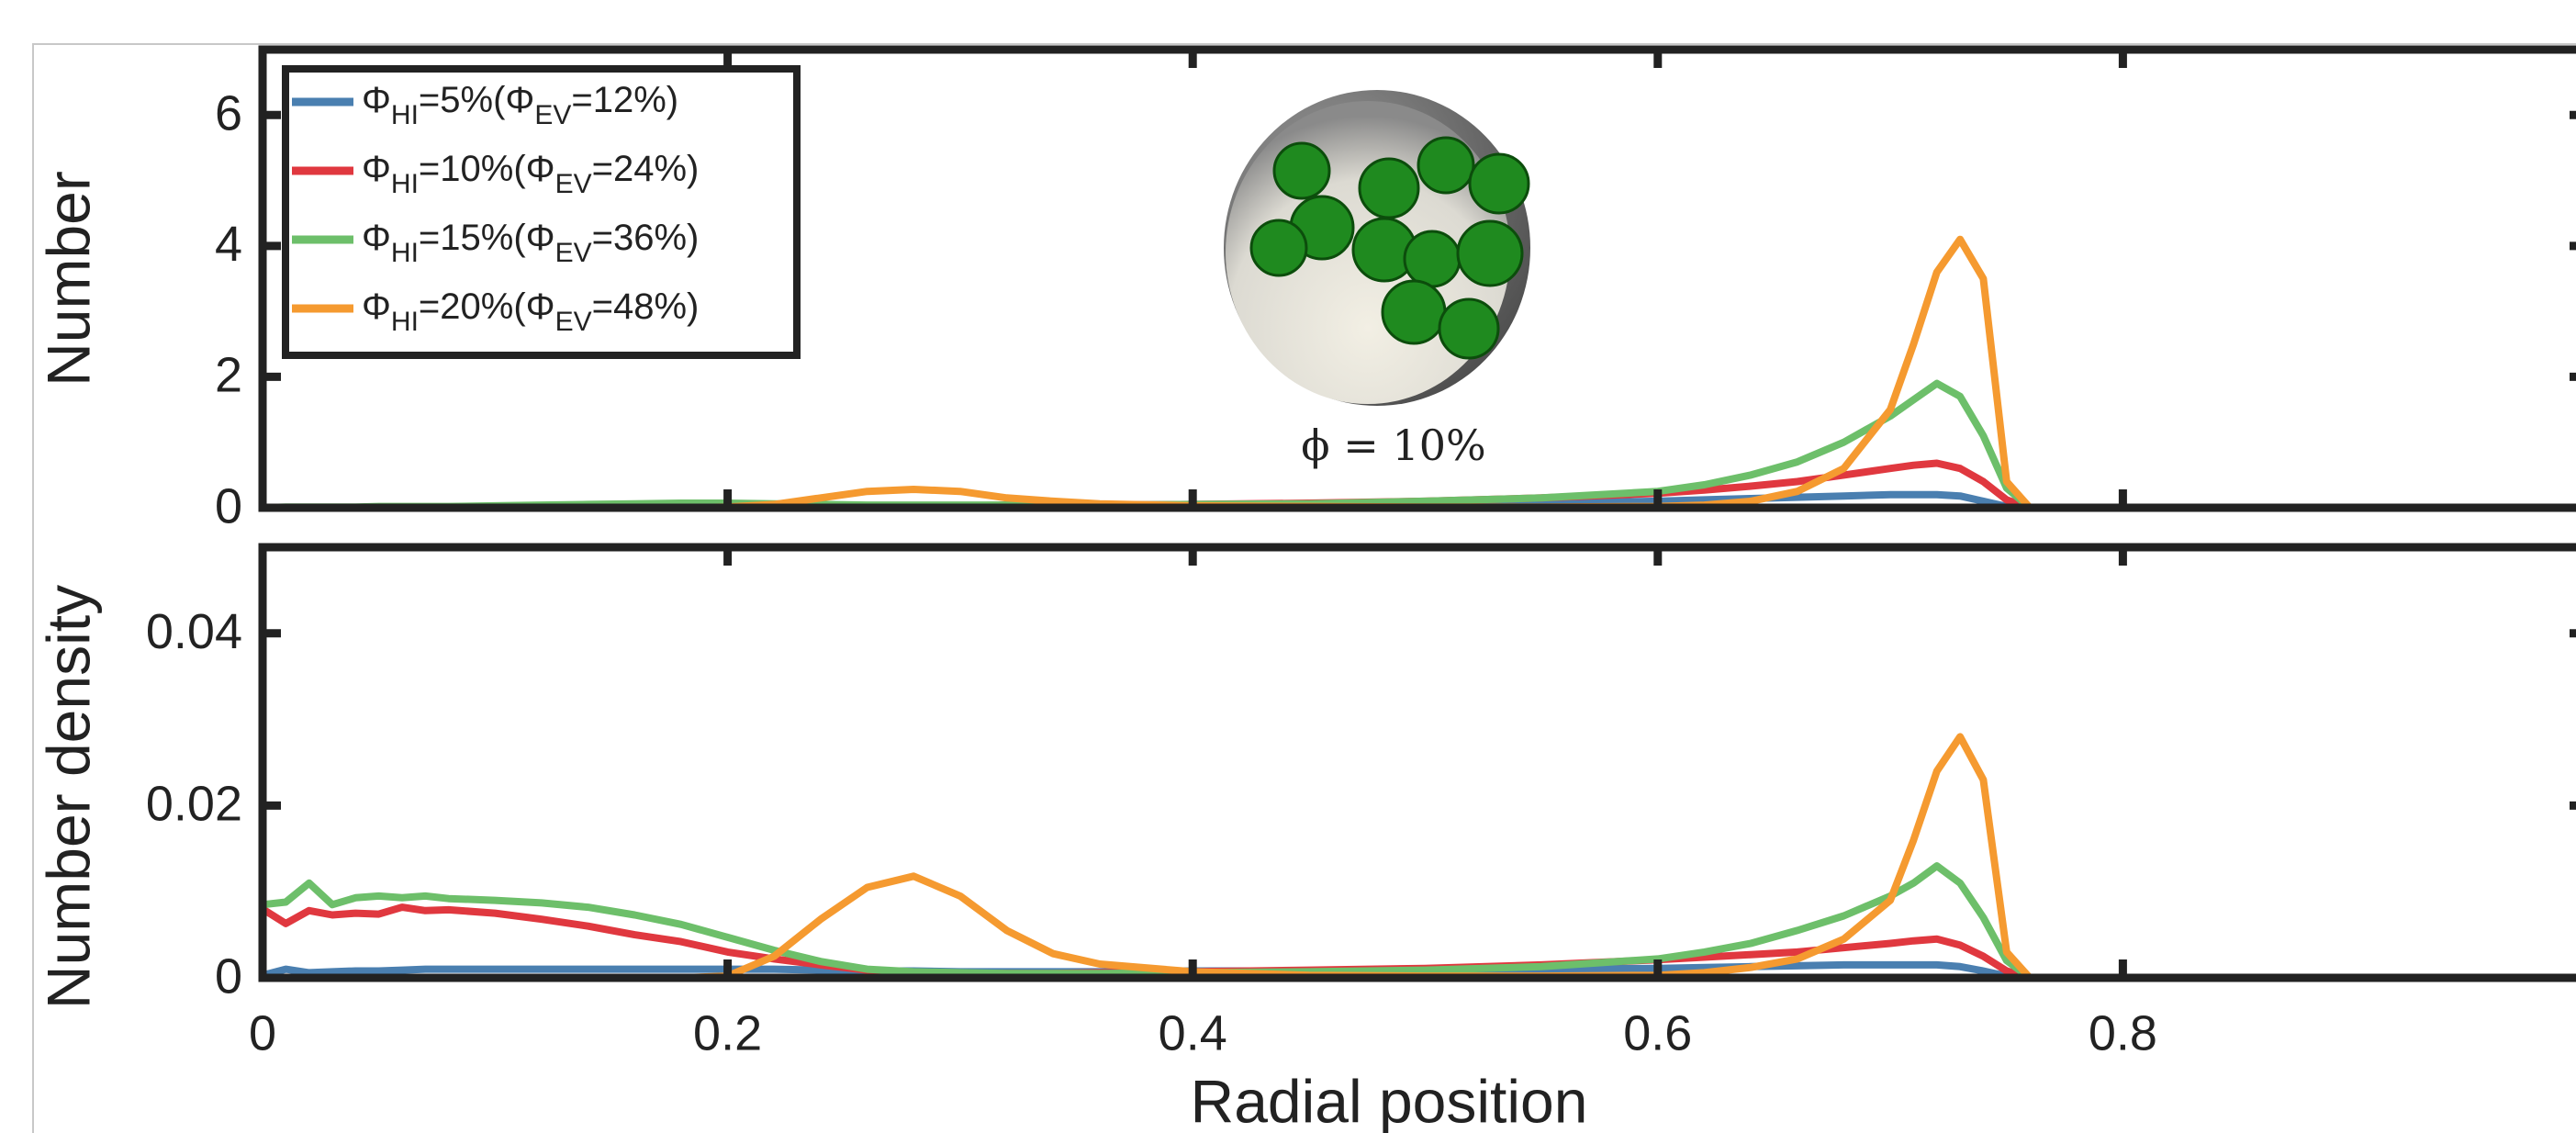 The height and width of the screenshot is (1133, 2576). Describe the element at coordinates (228, 244) in the screenshot. I see `y-tick-label: 4` at that location.